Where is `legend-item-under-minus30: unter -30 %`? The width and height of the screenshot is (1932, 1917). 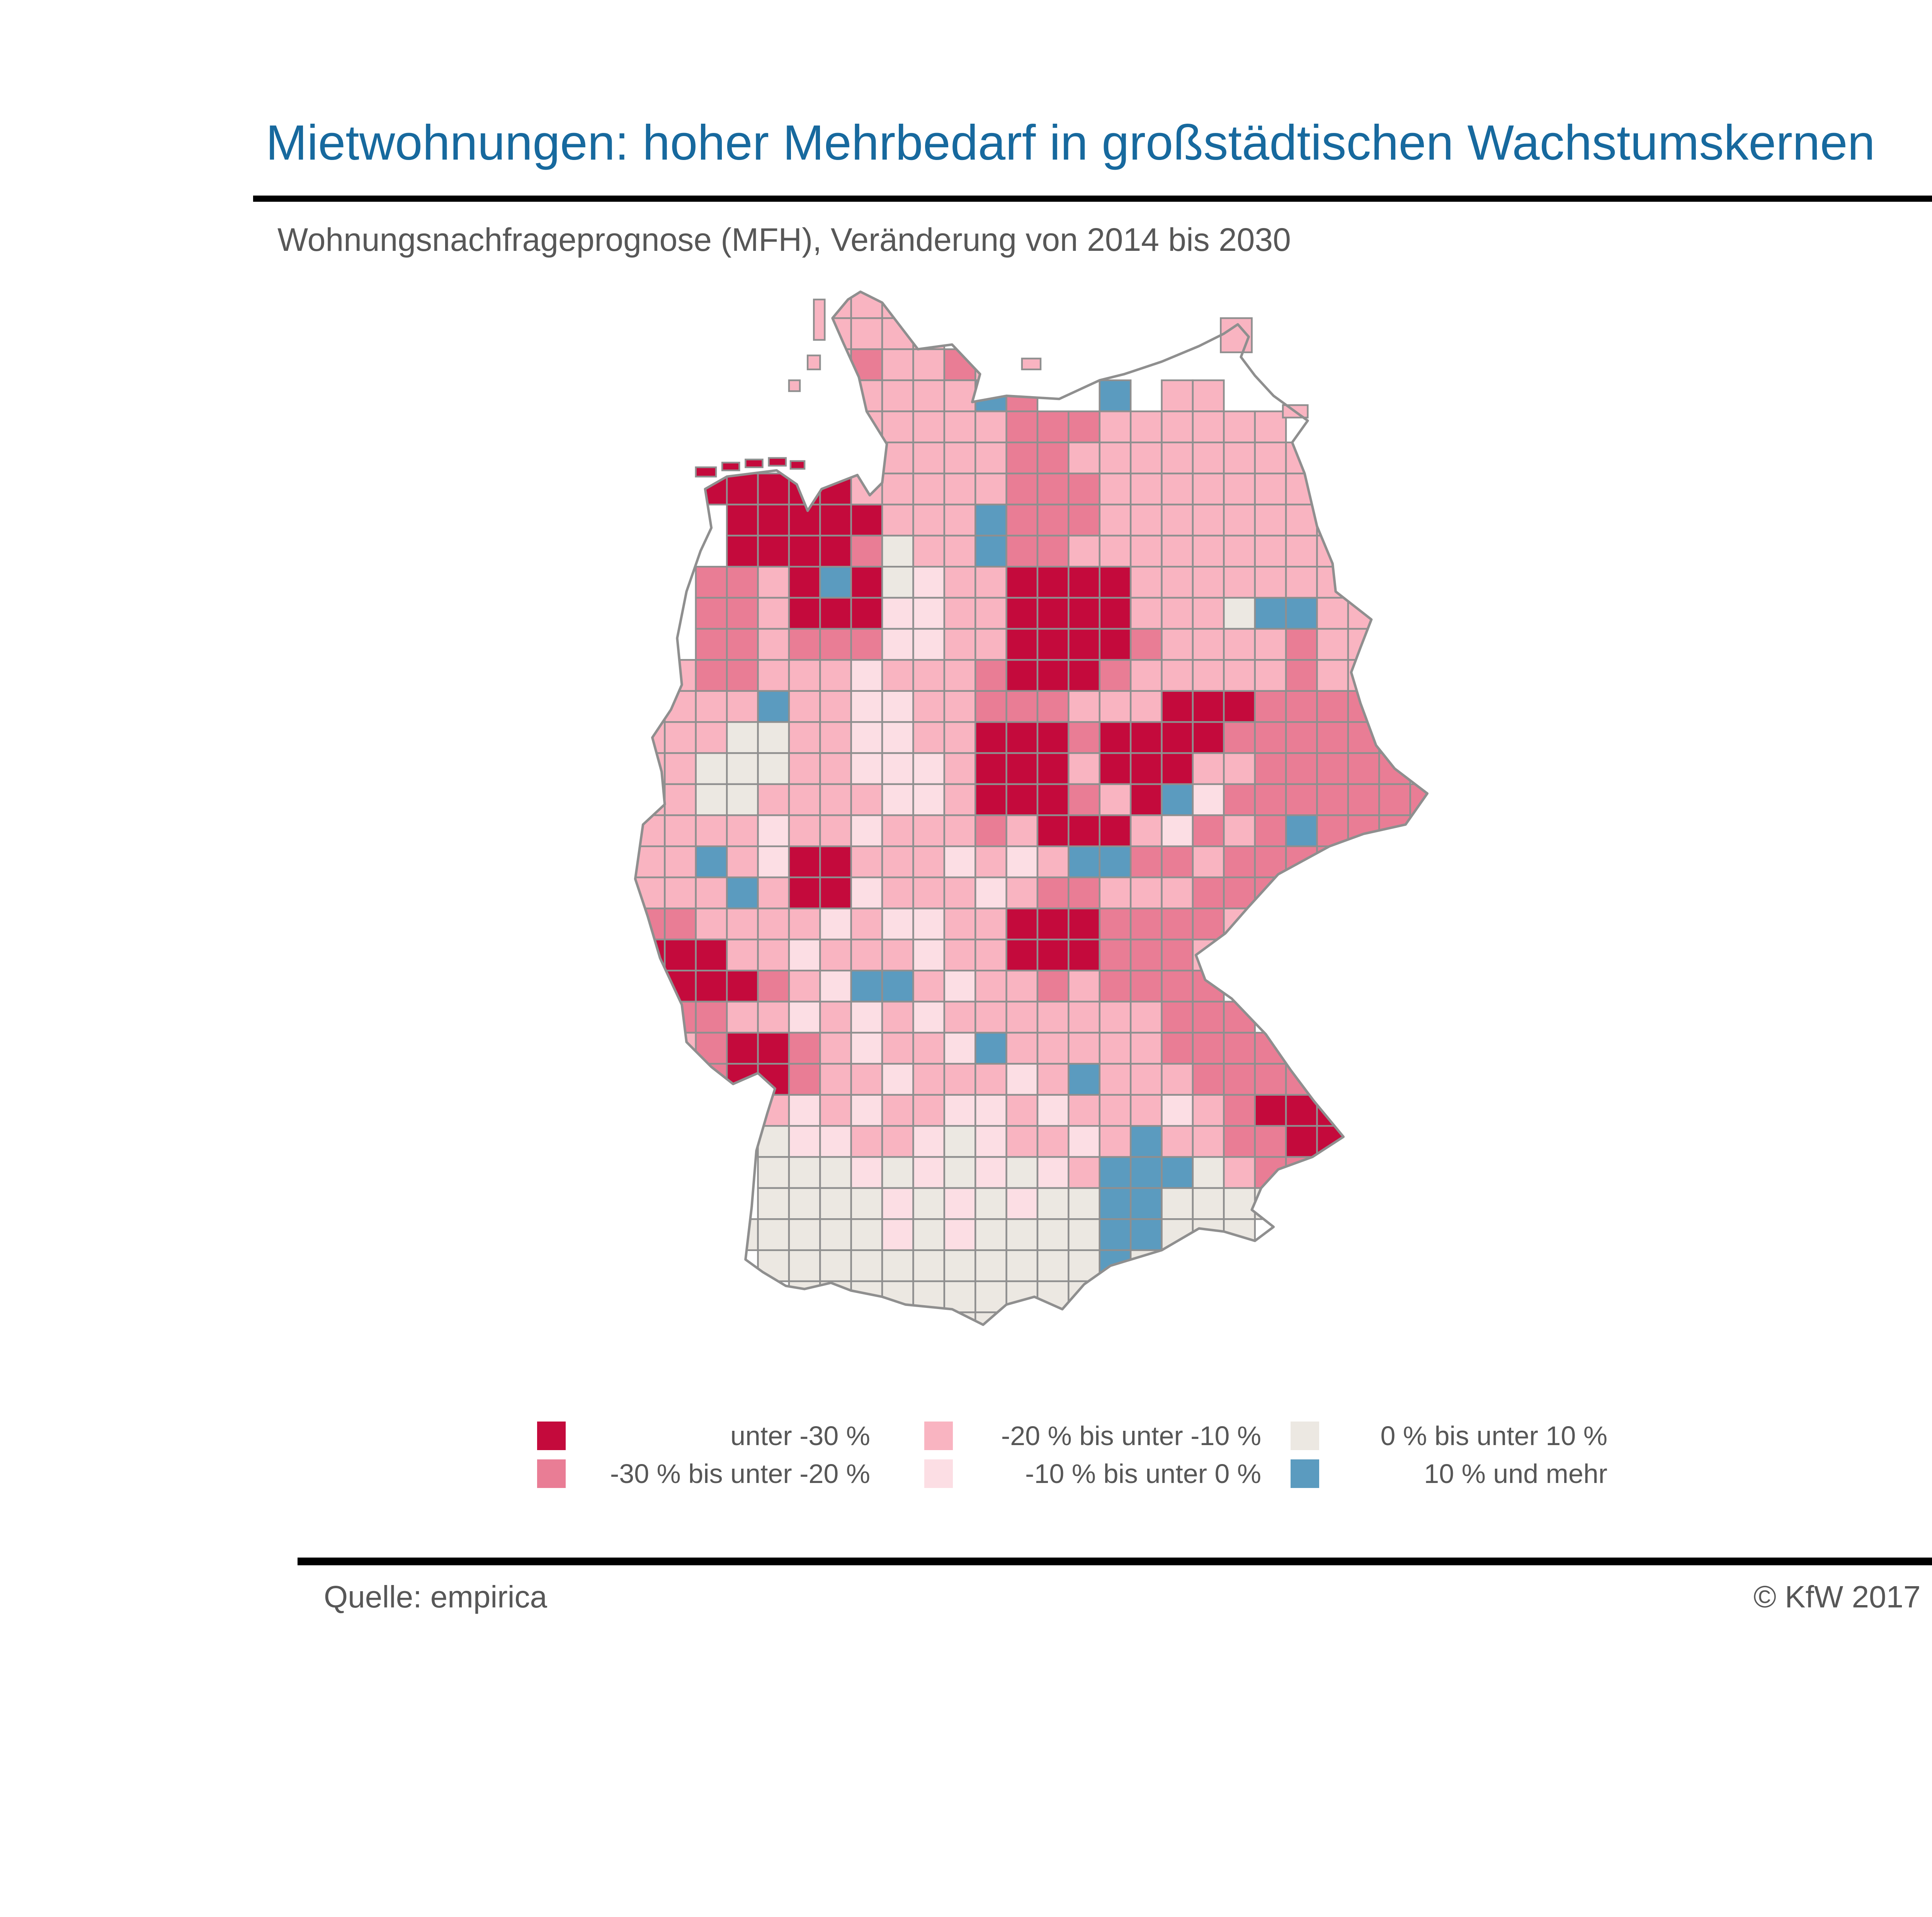 legend-item-under-minus30: unter -30 % is located at coordinates (703, 1436).